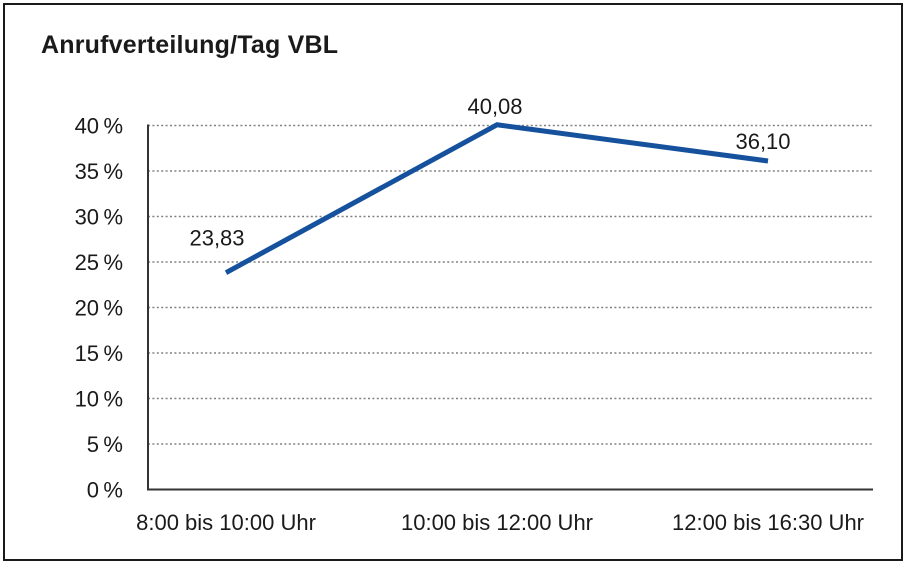 The image size is (915, 576). I want to click on y-tick-label: 5 %, so click(105, 444).